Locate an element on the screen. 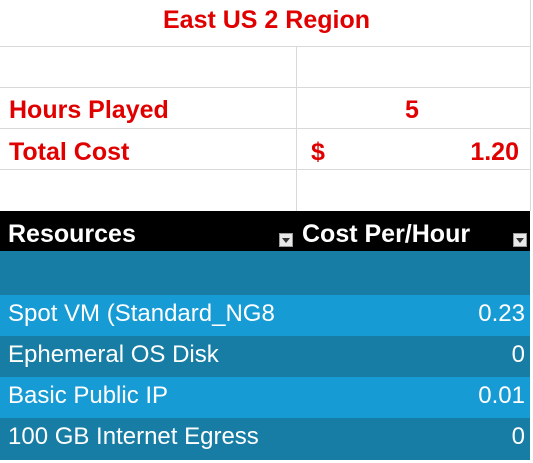  currency-symbol: $ is located at coordinates (318, 152).